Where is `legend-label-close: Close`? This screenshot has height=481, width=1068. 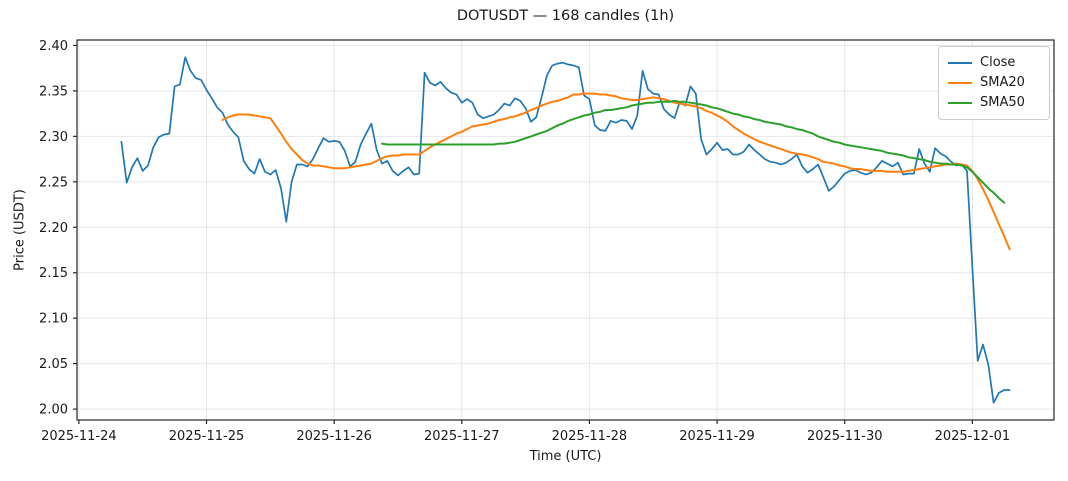 legend-label-close: Close is located at coordinates (998, 62).